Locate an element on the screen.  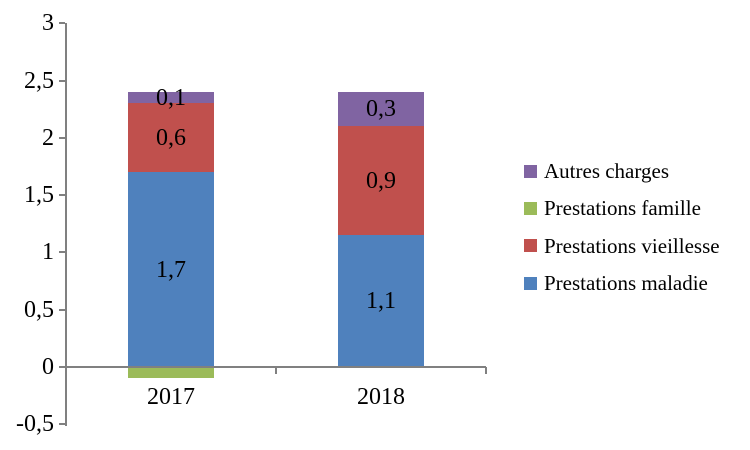
legend-label: Prestations maladie is located at coordinates (626, 283).